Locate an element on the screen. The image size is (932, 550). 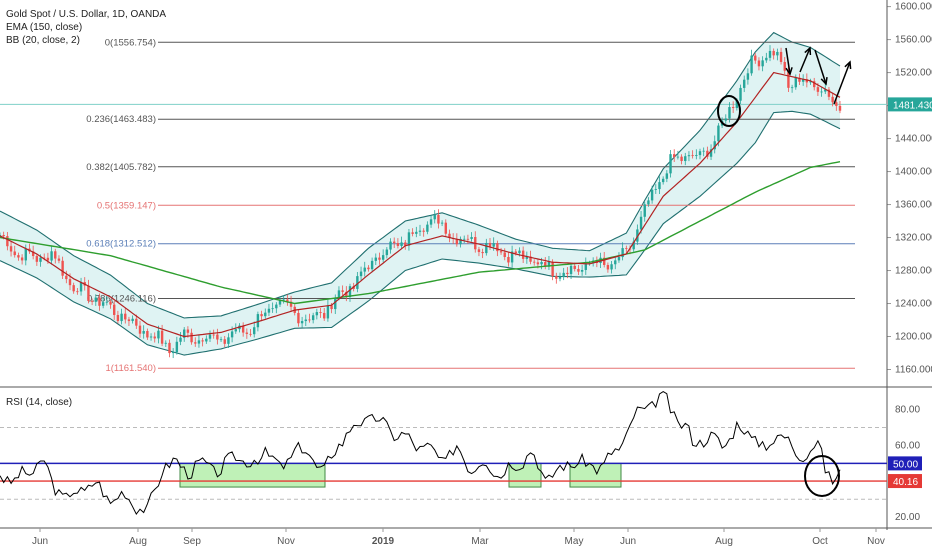
fib-level-label: 0(1556.754) is located at coordinates (130, 42).